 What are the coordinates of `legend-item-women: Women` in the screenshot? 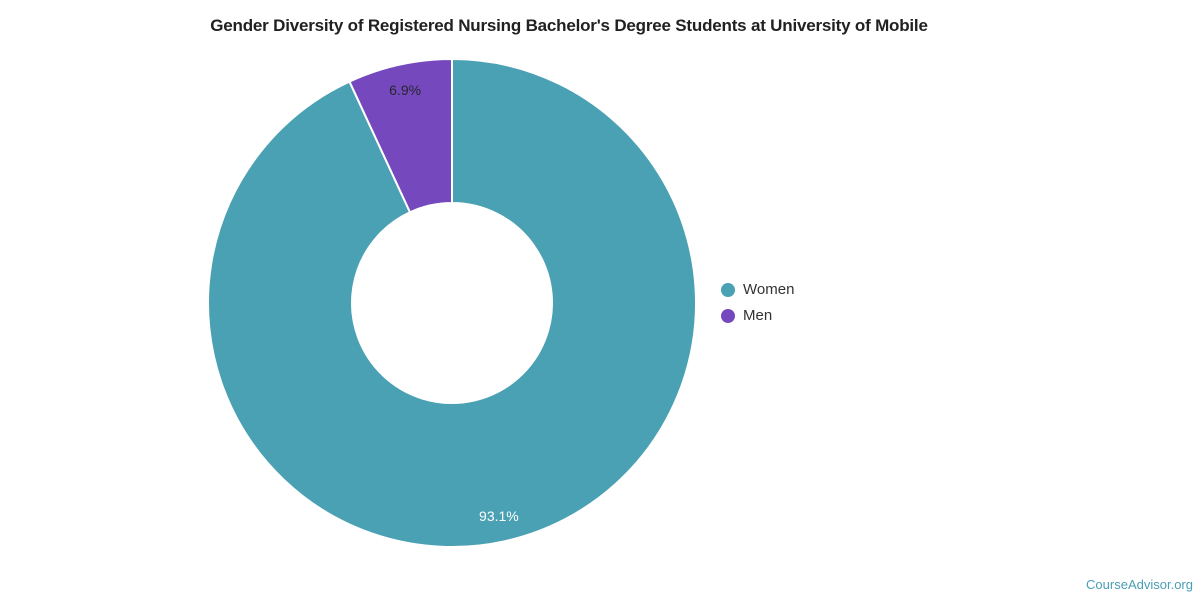 It's located at (757, 290).